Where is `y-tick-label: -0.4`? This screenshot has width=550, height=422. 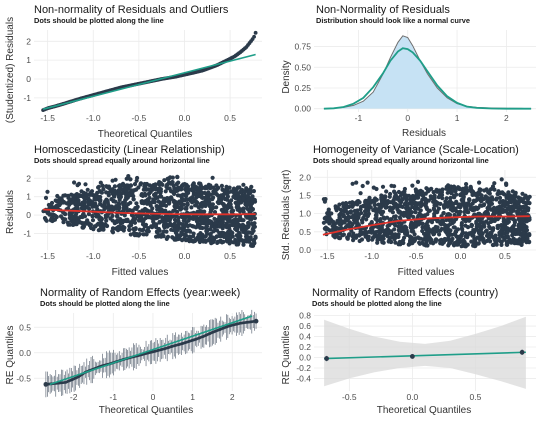 y-tick-label: -0.4 is located at coordinates (303, 378).